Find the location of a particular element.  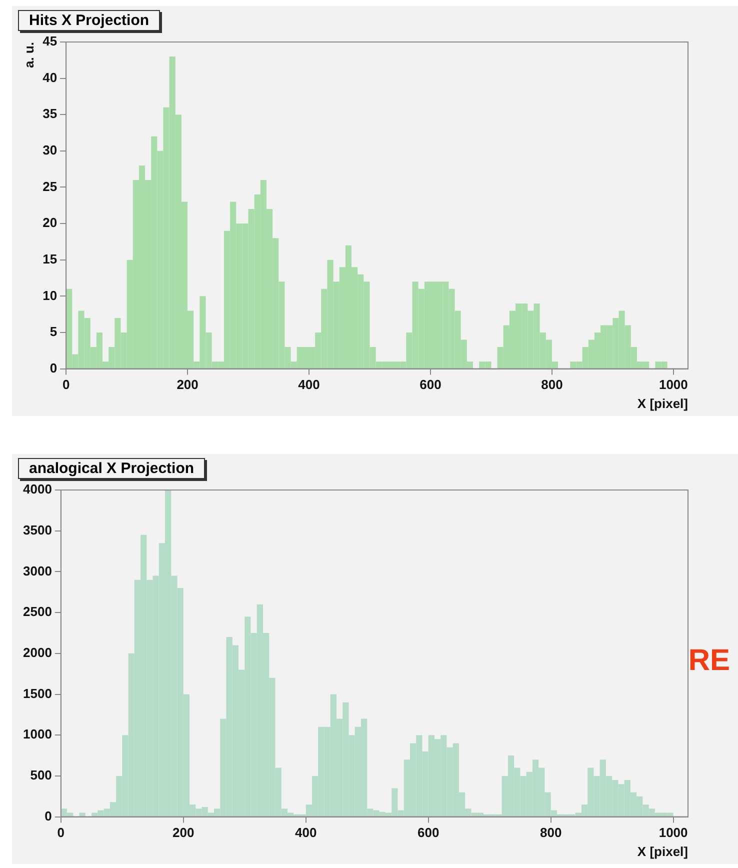

y-tick-label: 45 is located at coordinates (50, 41).